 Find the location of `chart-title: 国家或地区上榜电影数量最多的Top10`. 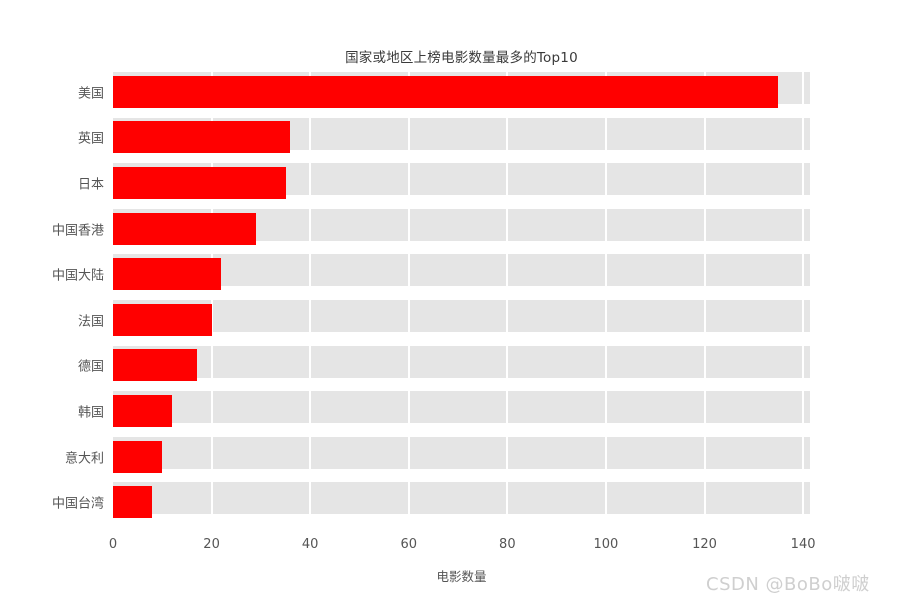

chart-title: 国家或地区上榜电影数量最多的Top10 is located at coordinates (461, 58).